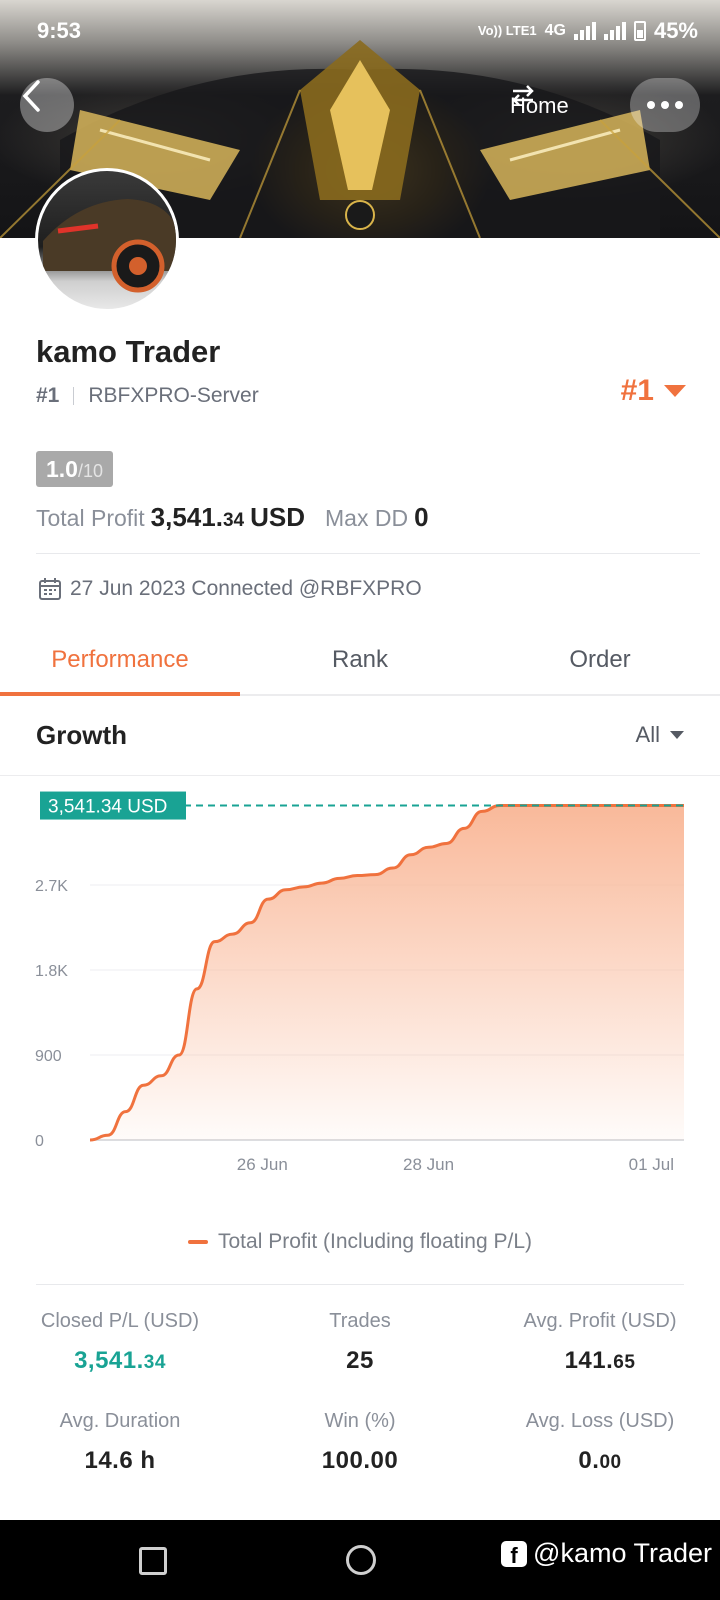 This screenshot has width=720, height=1600. Describe the element at coordinates (421, 517) in the screenshot. I see `max-dd-value: 0` at that location.